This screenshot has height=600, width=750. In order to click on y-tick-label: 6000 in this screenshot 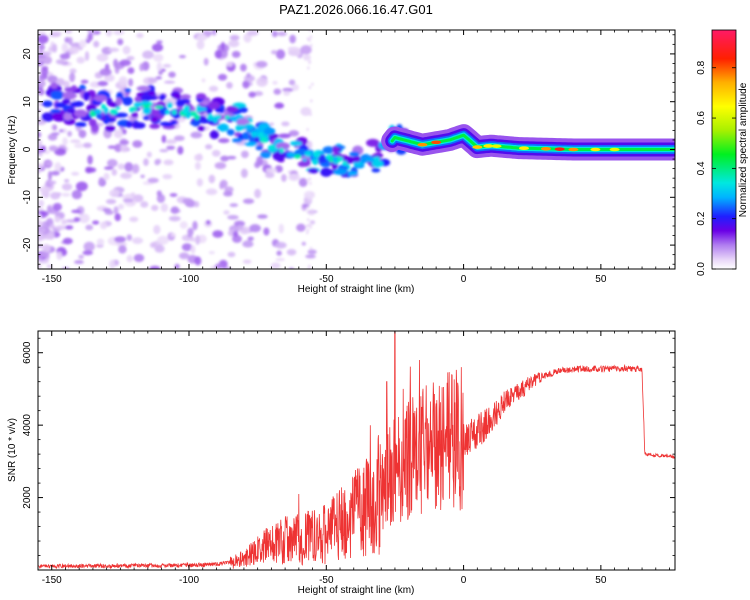, I will do `click(27, 352)`.